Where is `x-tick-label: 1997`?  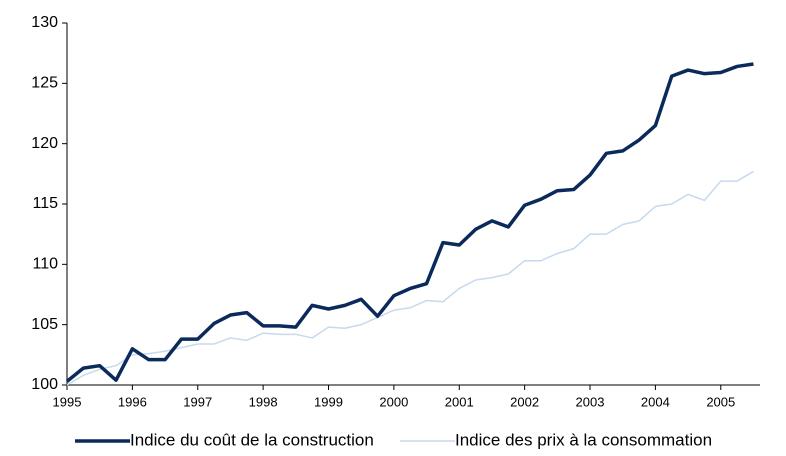 x-tick-label: 1997 is located at coordinates (197, 401).